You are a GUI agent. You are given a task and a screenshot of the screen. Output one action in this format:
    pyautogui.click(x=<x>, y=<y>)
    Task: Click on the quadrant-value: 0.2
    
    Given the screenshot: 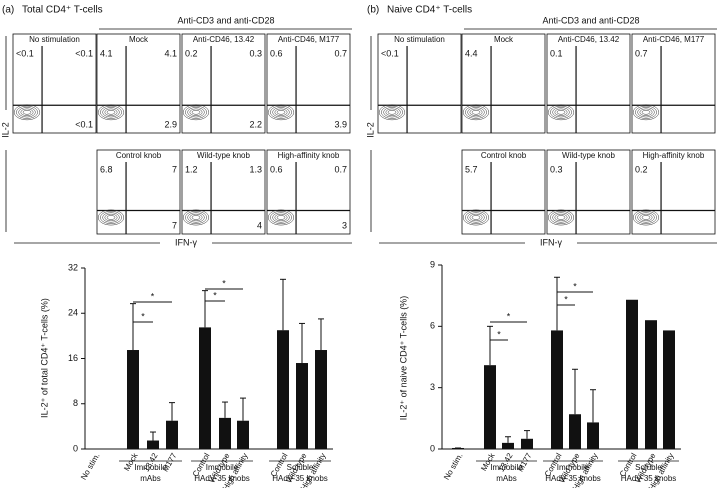 What is the action you would take?
    pyautogui.click(x=191, y=53)
    